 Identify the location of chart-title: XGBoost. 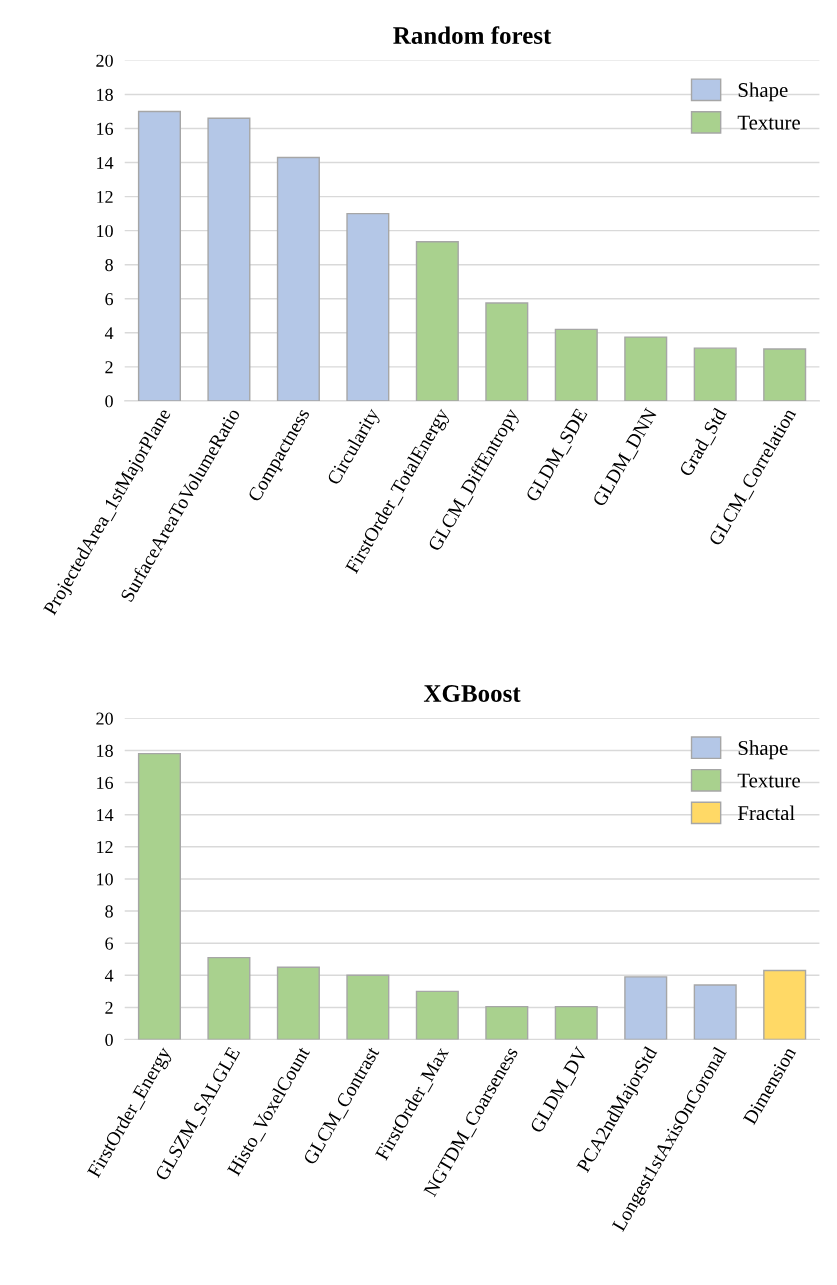
(472, 693).